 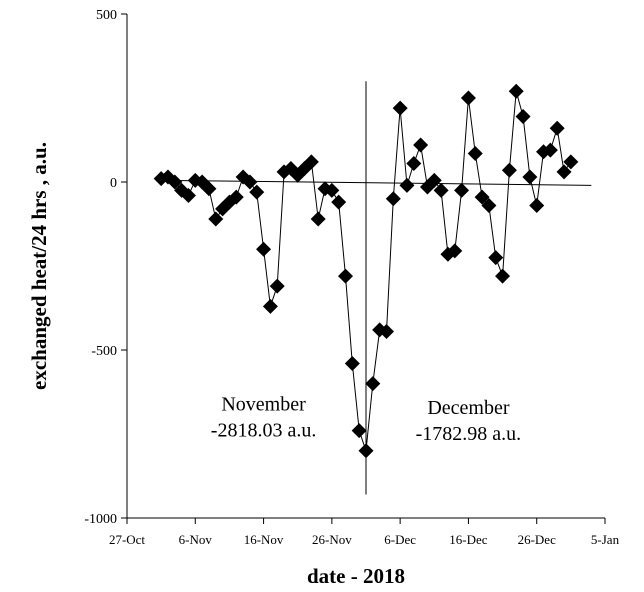 I want to click on y-tick-label: 500, so click(x=106, y=15).